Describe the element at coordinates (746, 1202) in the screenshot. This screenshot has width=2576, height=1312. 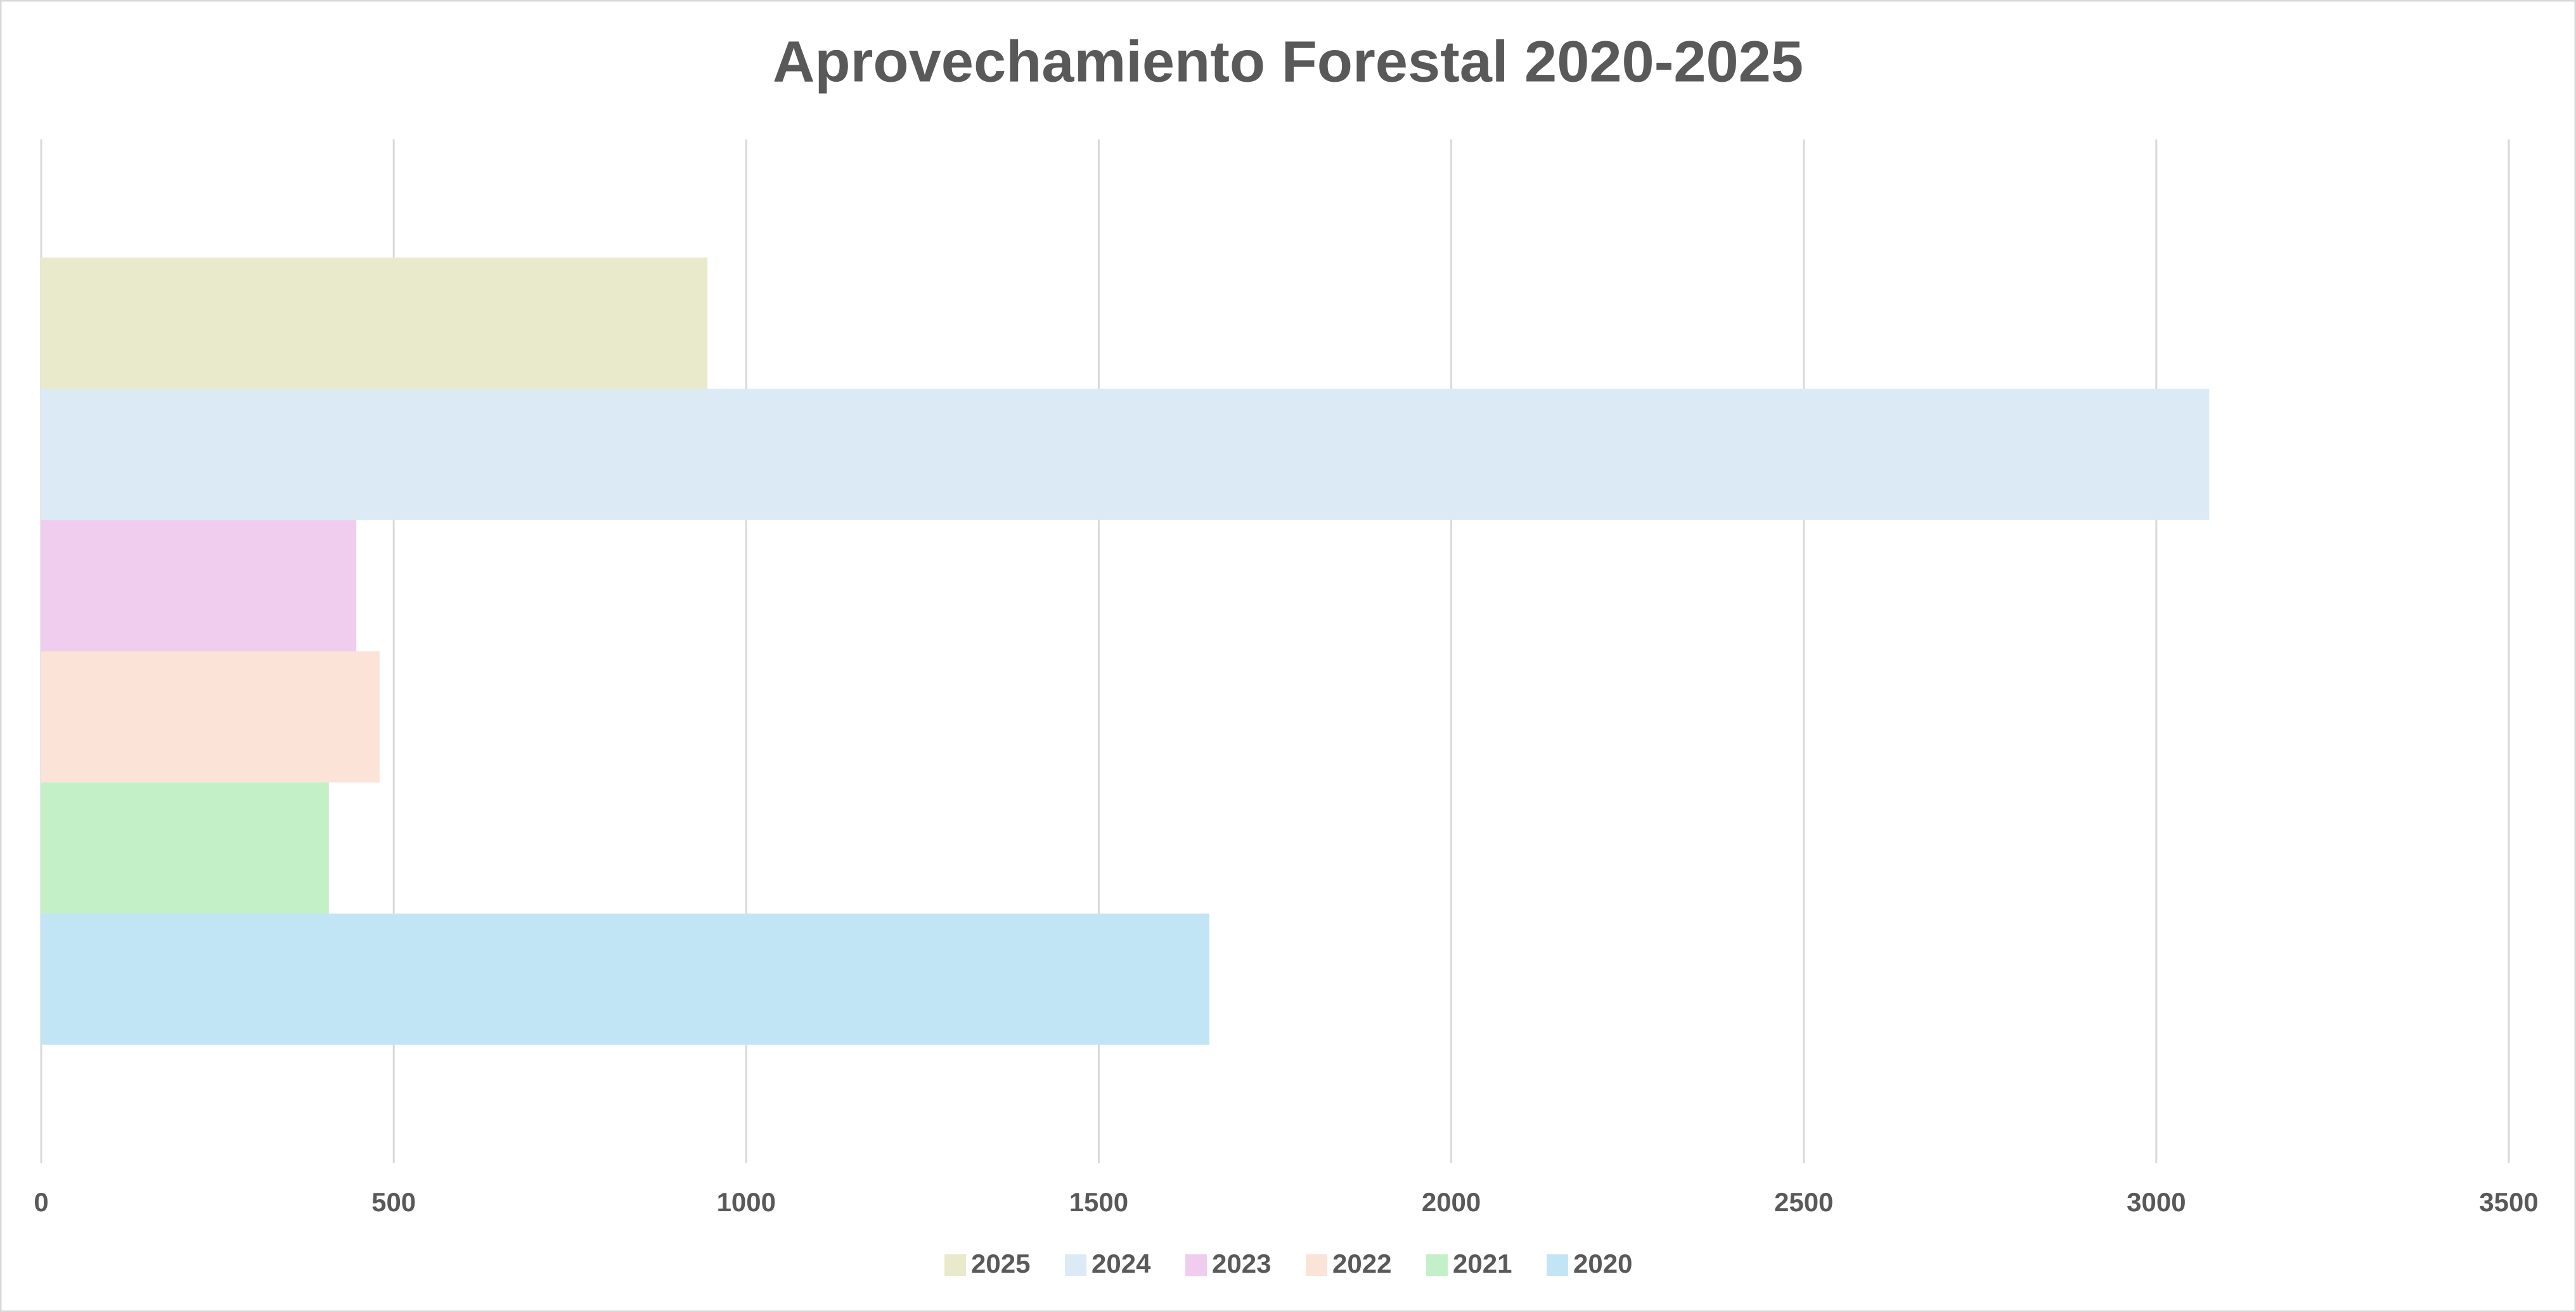
I see `x-tick-label: 1000` at that location.